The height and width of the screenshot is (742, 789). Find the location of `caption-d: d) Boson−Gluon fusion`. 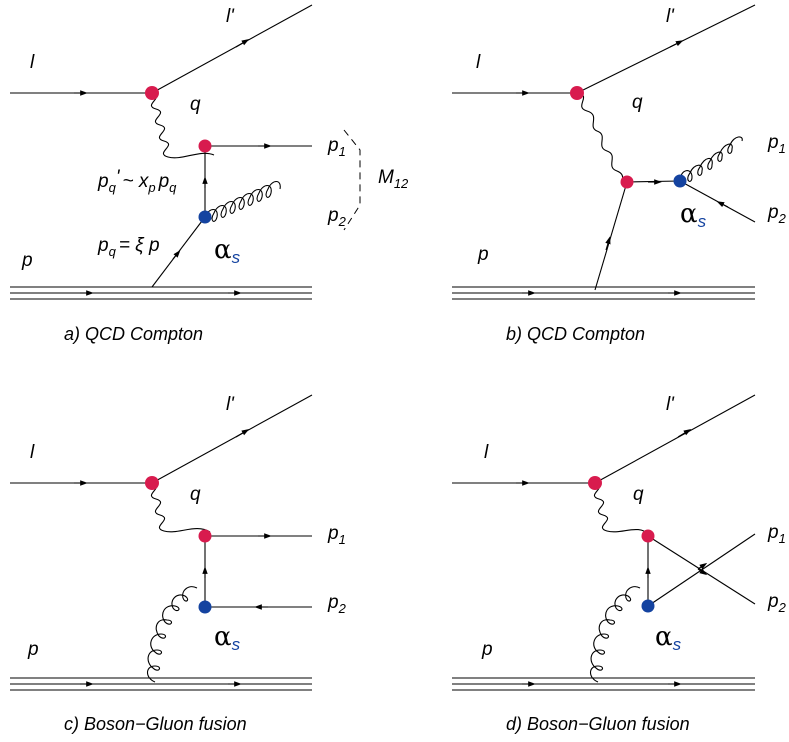

caption-d: d) Boson−Gluon fusion is located at coordinates (598, 724).